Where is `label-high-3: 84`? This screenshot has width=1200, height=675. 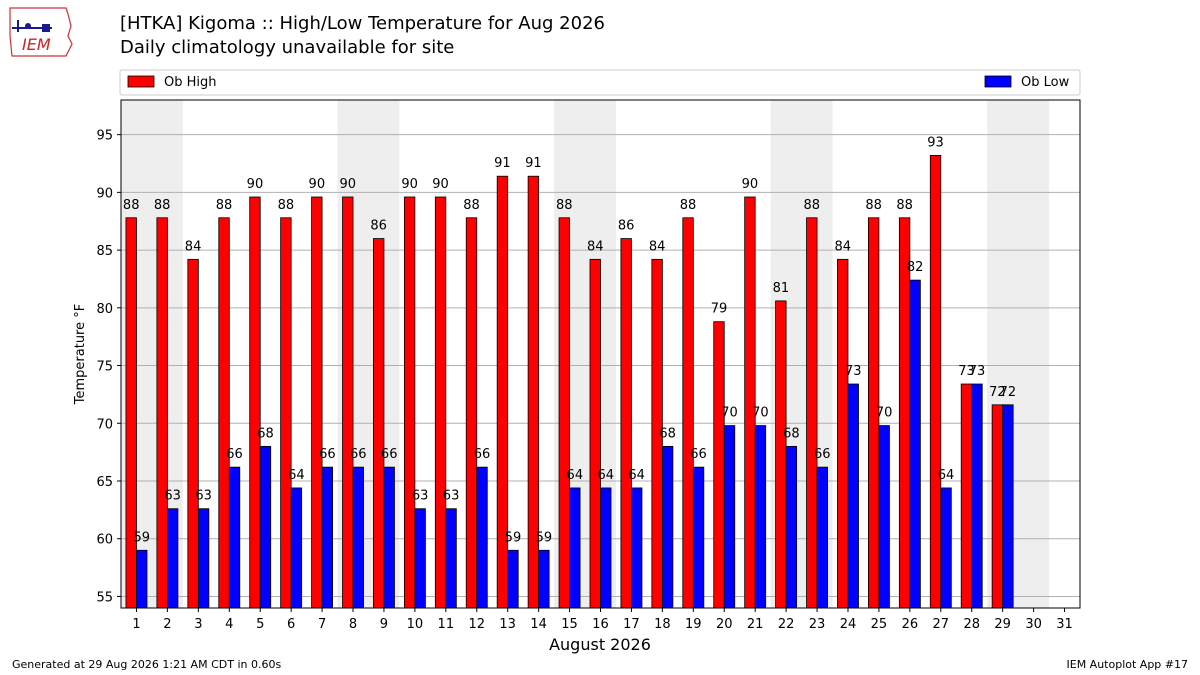
label-high-3: 84 is located at coordinates (193, 246).